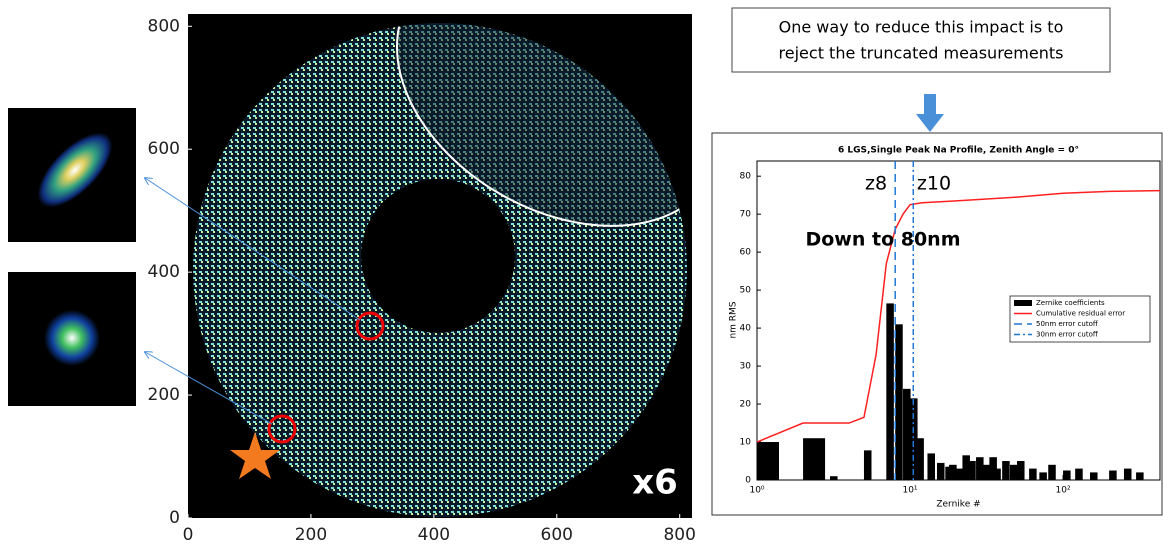 The height and width of the screenshot is (548, 1163). I want to click on x-tick-label: 400, so click(434, 534).